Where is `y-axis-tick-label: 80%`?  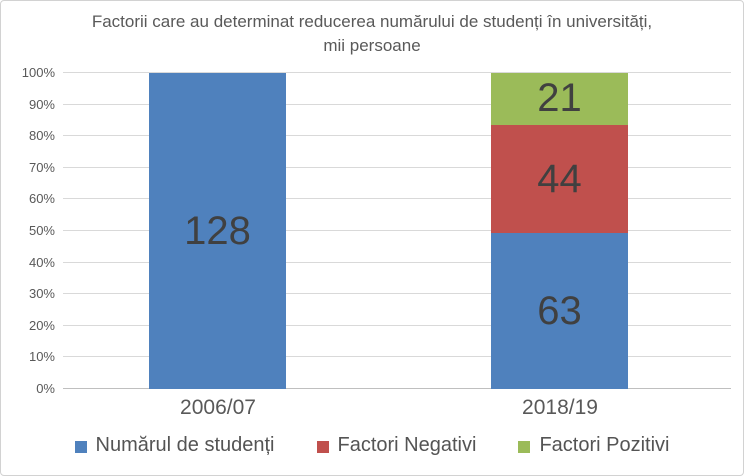 y-axis-tick-label: 80% is located at coordinates (41, 136).